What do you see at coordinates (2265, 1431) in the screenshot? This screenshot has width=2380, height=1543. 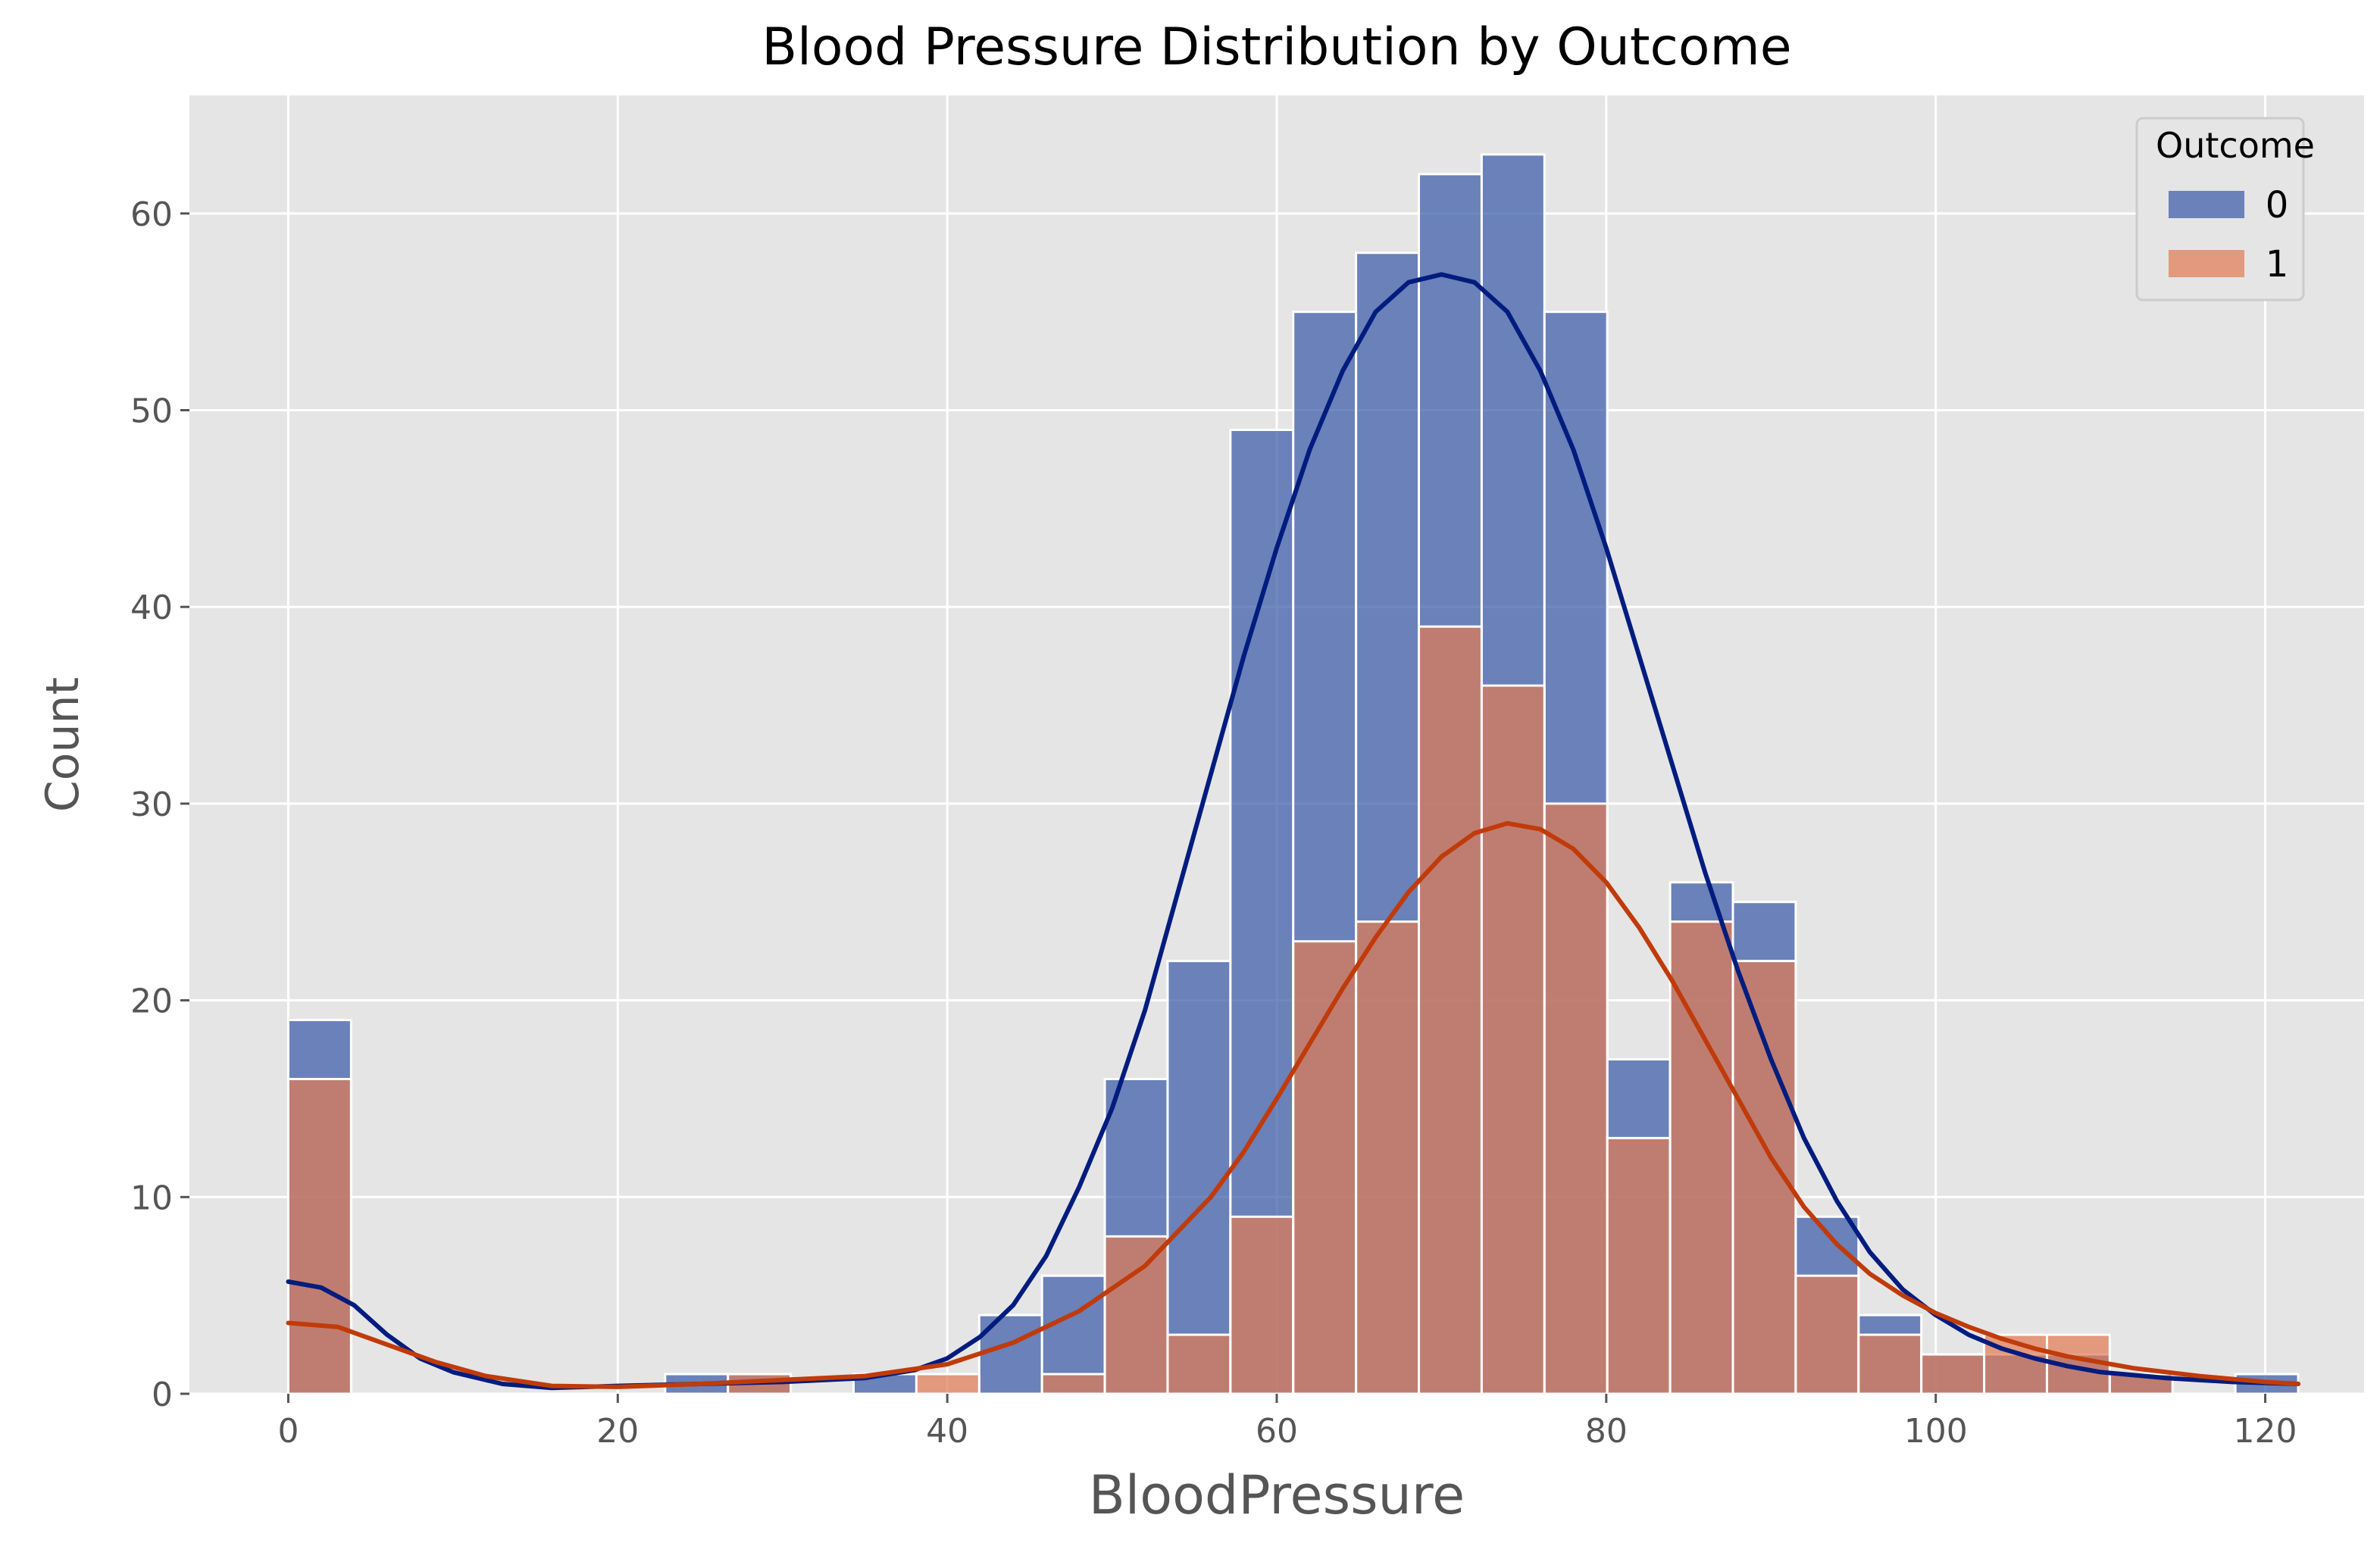 I see `x-tick-label: 120` at bounding box center [2265, 1431].